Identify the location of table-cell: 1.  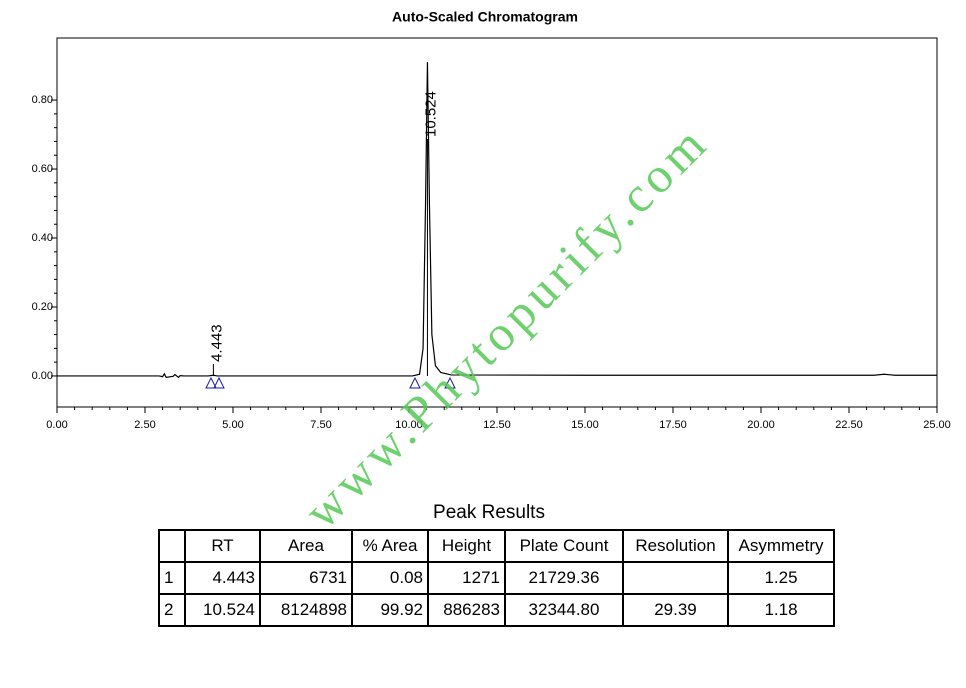
(172, 578).